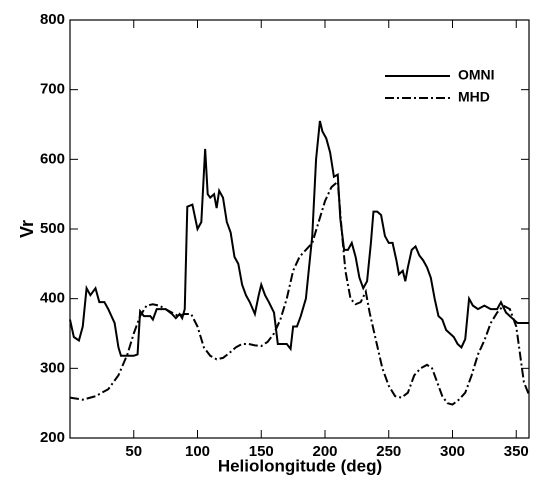 This screenshot has width=550, height=490. What do you see at coordinates (52, 19) in the screenshot?
I see `y-tick-label: 800` at bounding box center [52, 19].